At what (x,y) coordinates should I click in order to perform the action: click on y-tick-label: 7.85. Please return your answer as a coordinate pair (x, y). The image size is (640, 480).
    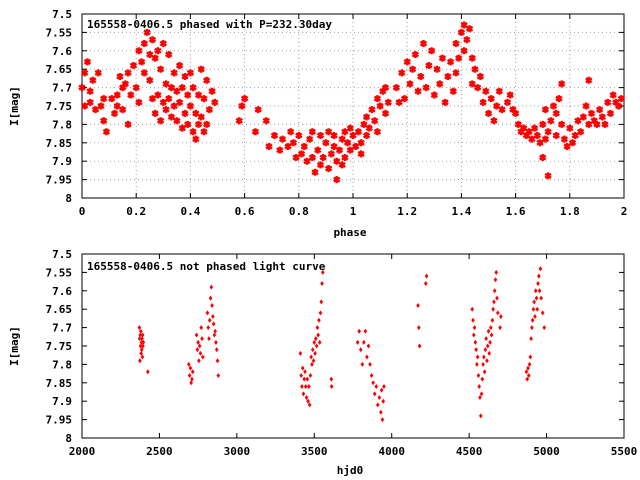
    Looking at the image, I should click on (59, 143).